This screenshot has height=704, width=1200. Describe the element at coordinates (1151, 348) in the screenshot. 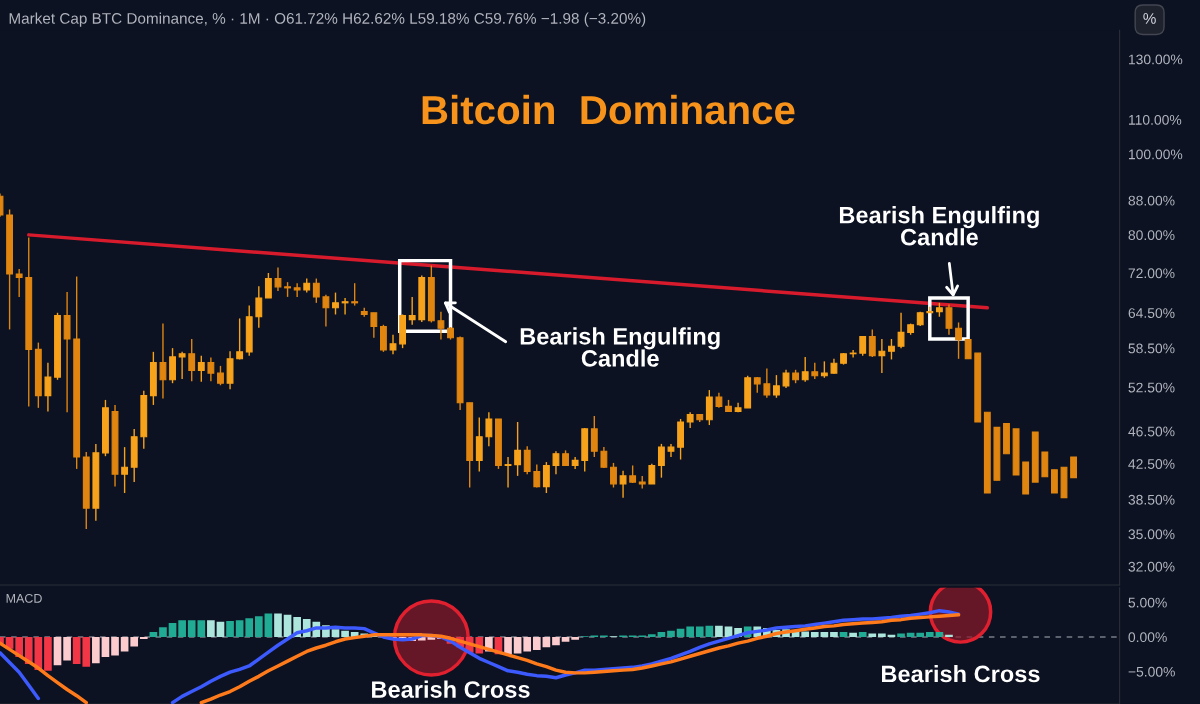

I see `y-tick-label: 58.50%` at that location.